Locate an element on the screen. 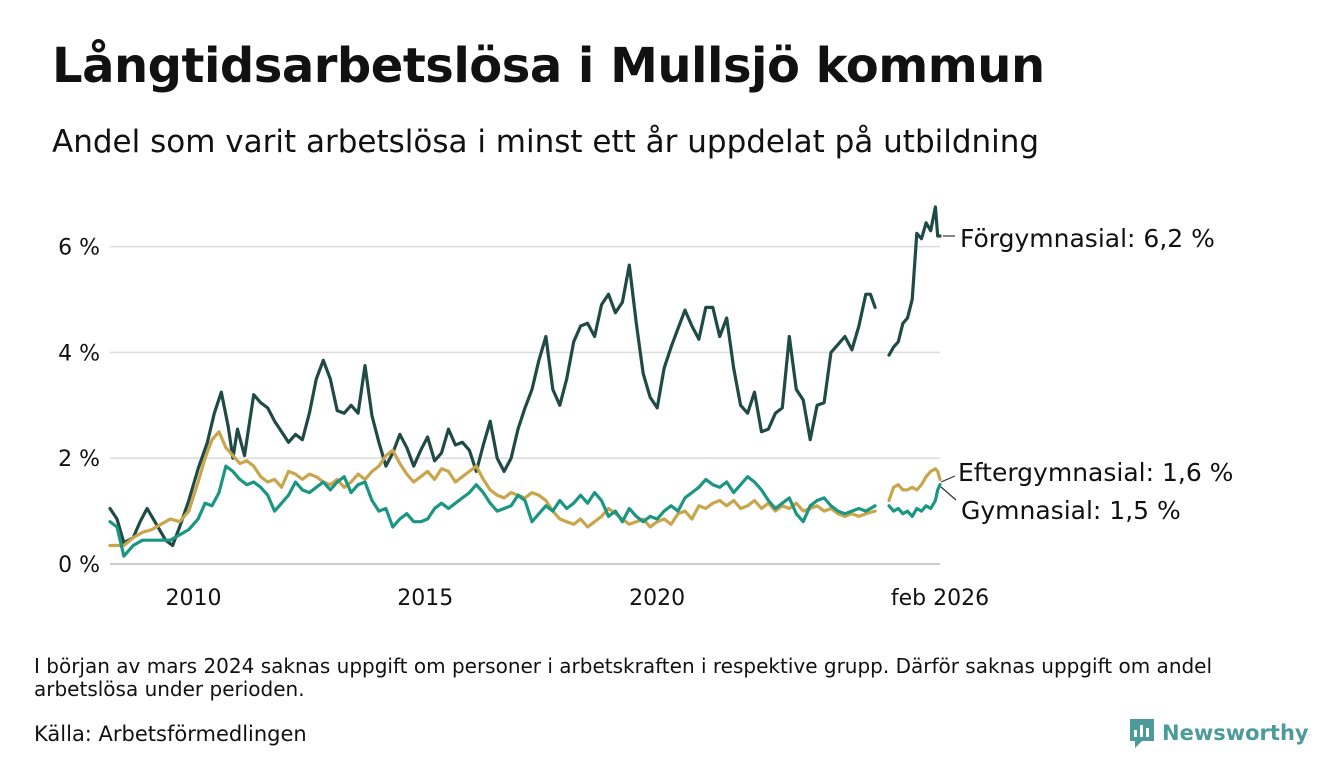 The height and width of the screenshot is (780, 1340). y-tick-label: 0 % is located at coordinates (79, 565).